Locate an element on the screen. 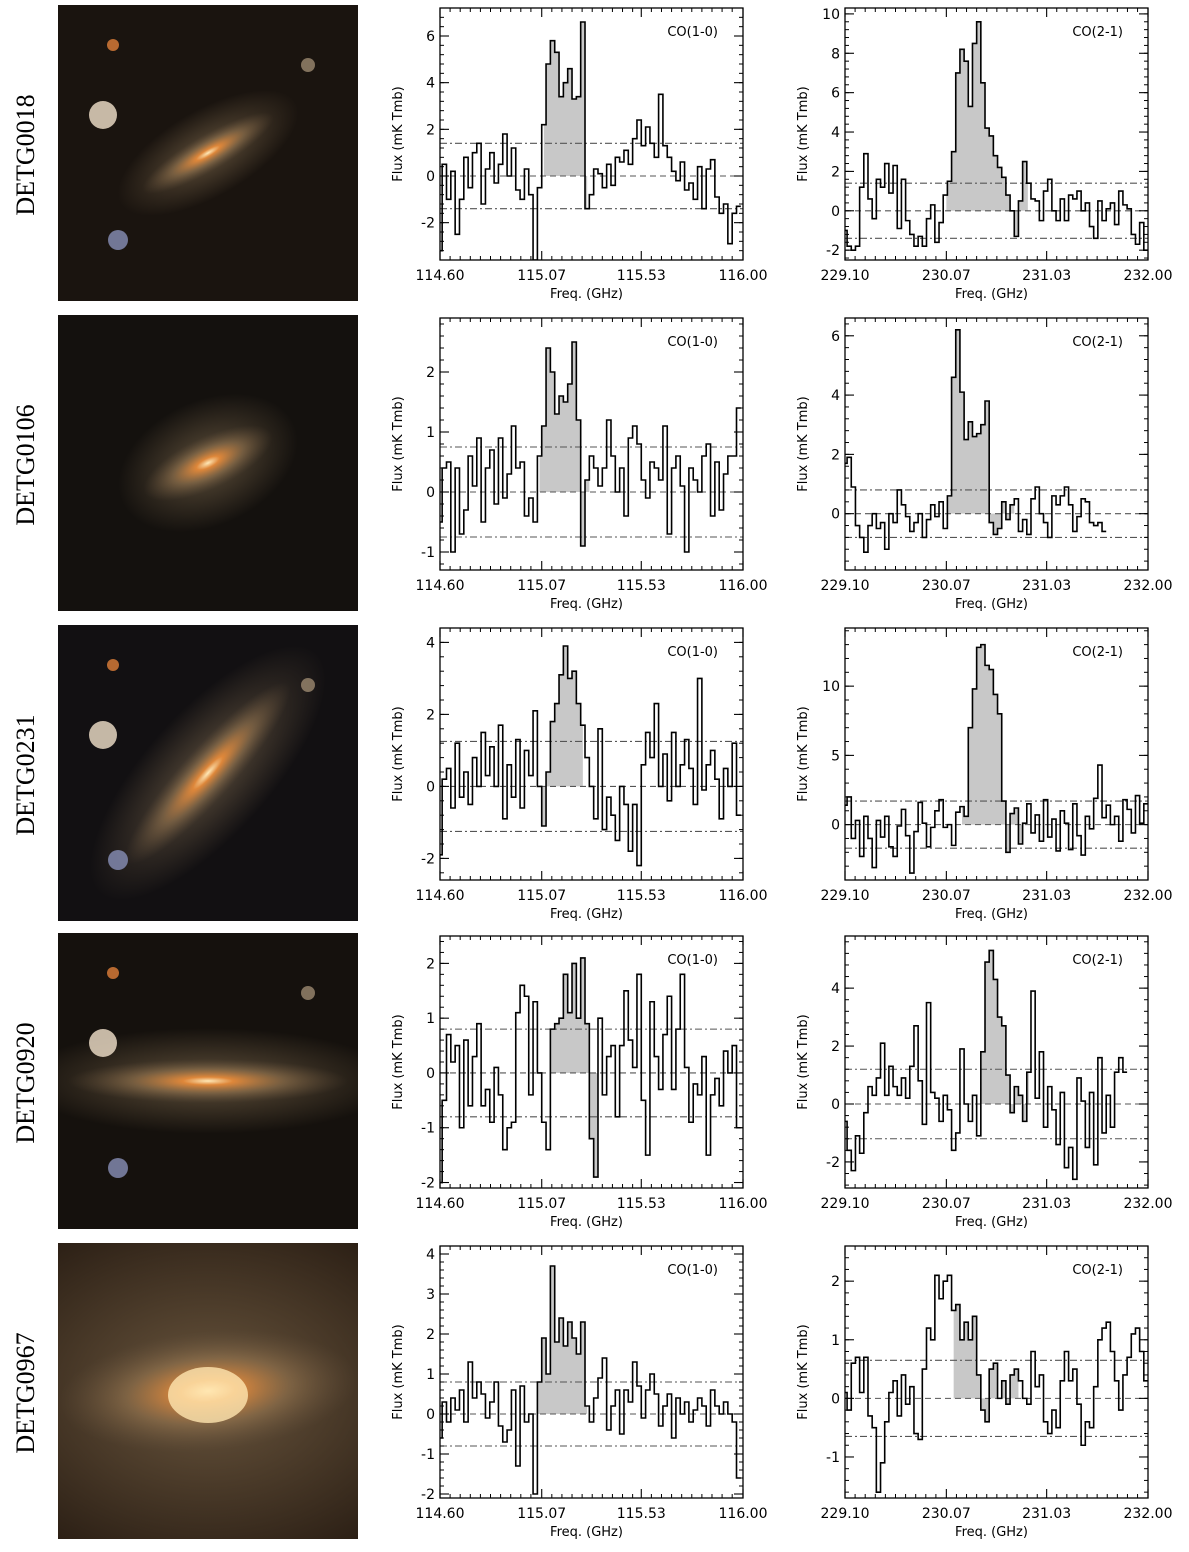  galaxy-name-label: DETG0967 is located at coordinates (24, 1388).